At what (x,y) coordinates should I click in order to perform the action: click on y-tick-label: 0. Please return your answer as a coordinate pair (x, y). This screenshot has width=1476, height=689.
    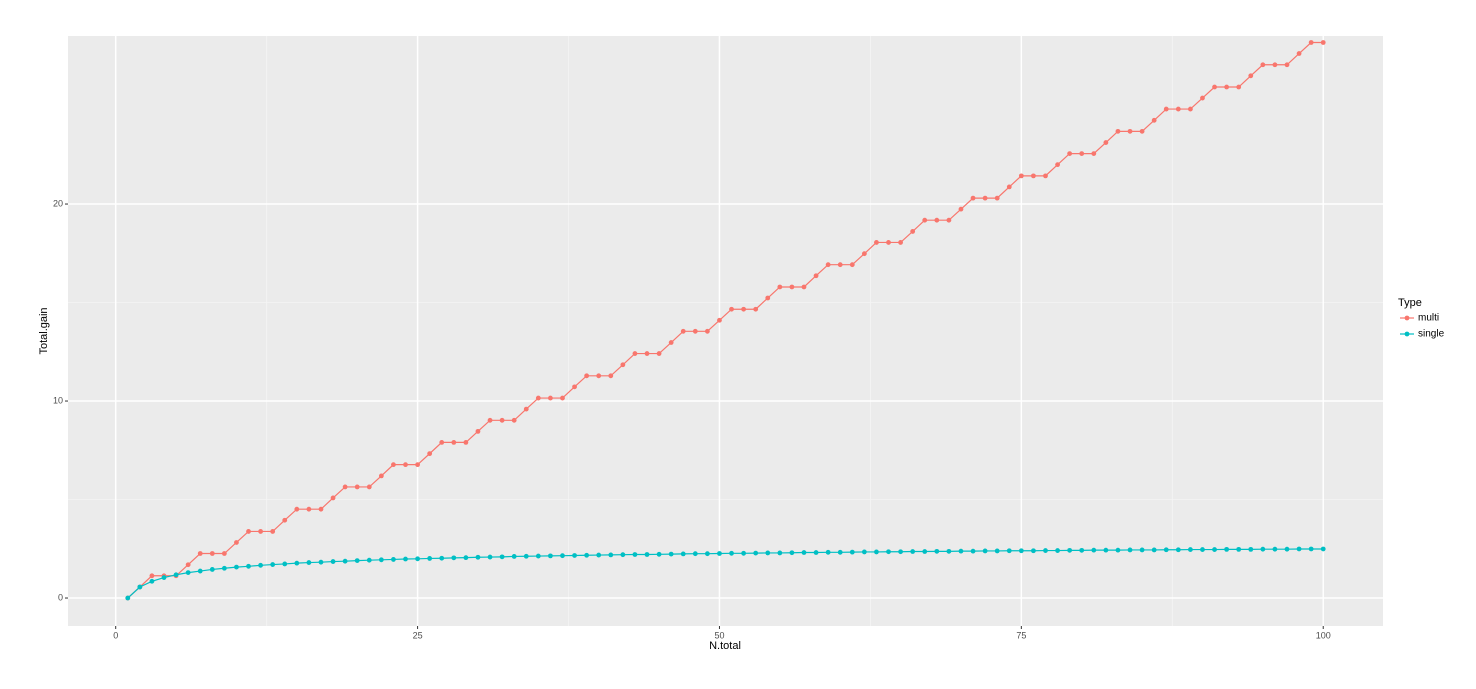
    Looking at the image, I should click on (60, 597).